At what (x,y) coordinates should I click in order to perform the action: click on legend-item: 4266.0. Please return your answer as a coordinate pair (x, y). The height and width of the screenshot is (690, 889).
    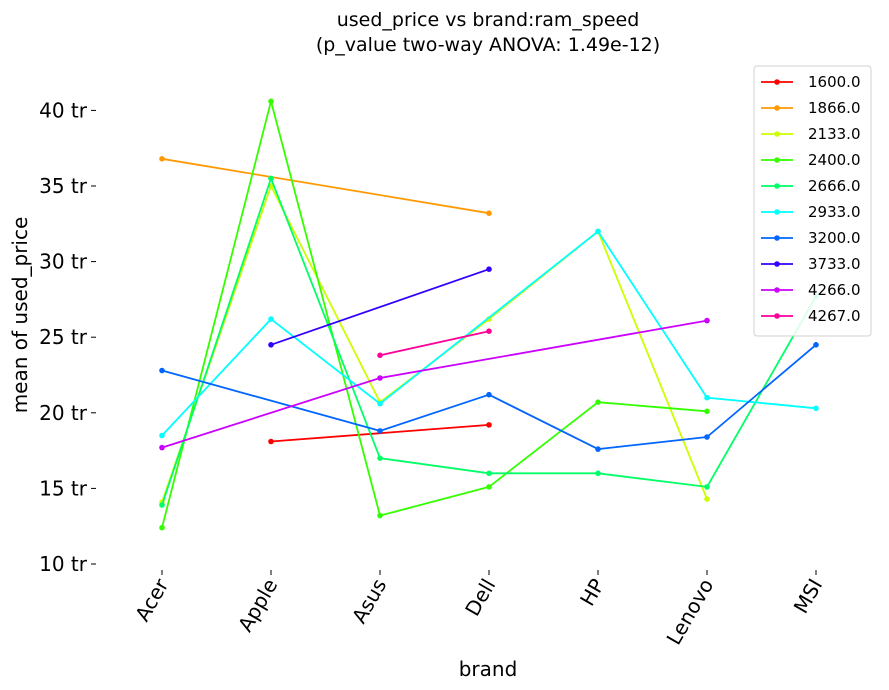
    Looking at the image, I should click on (811, 290).